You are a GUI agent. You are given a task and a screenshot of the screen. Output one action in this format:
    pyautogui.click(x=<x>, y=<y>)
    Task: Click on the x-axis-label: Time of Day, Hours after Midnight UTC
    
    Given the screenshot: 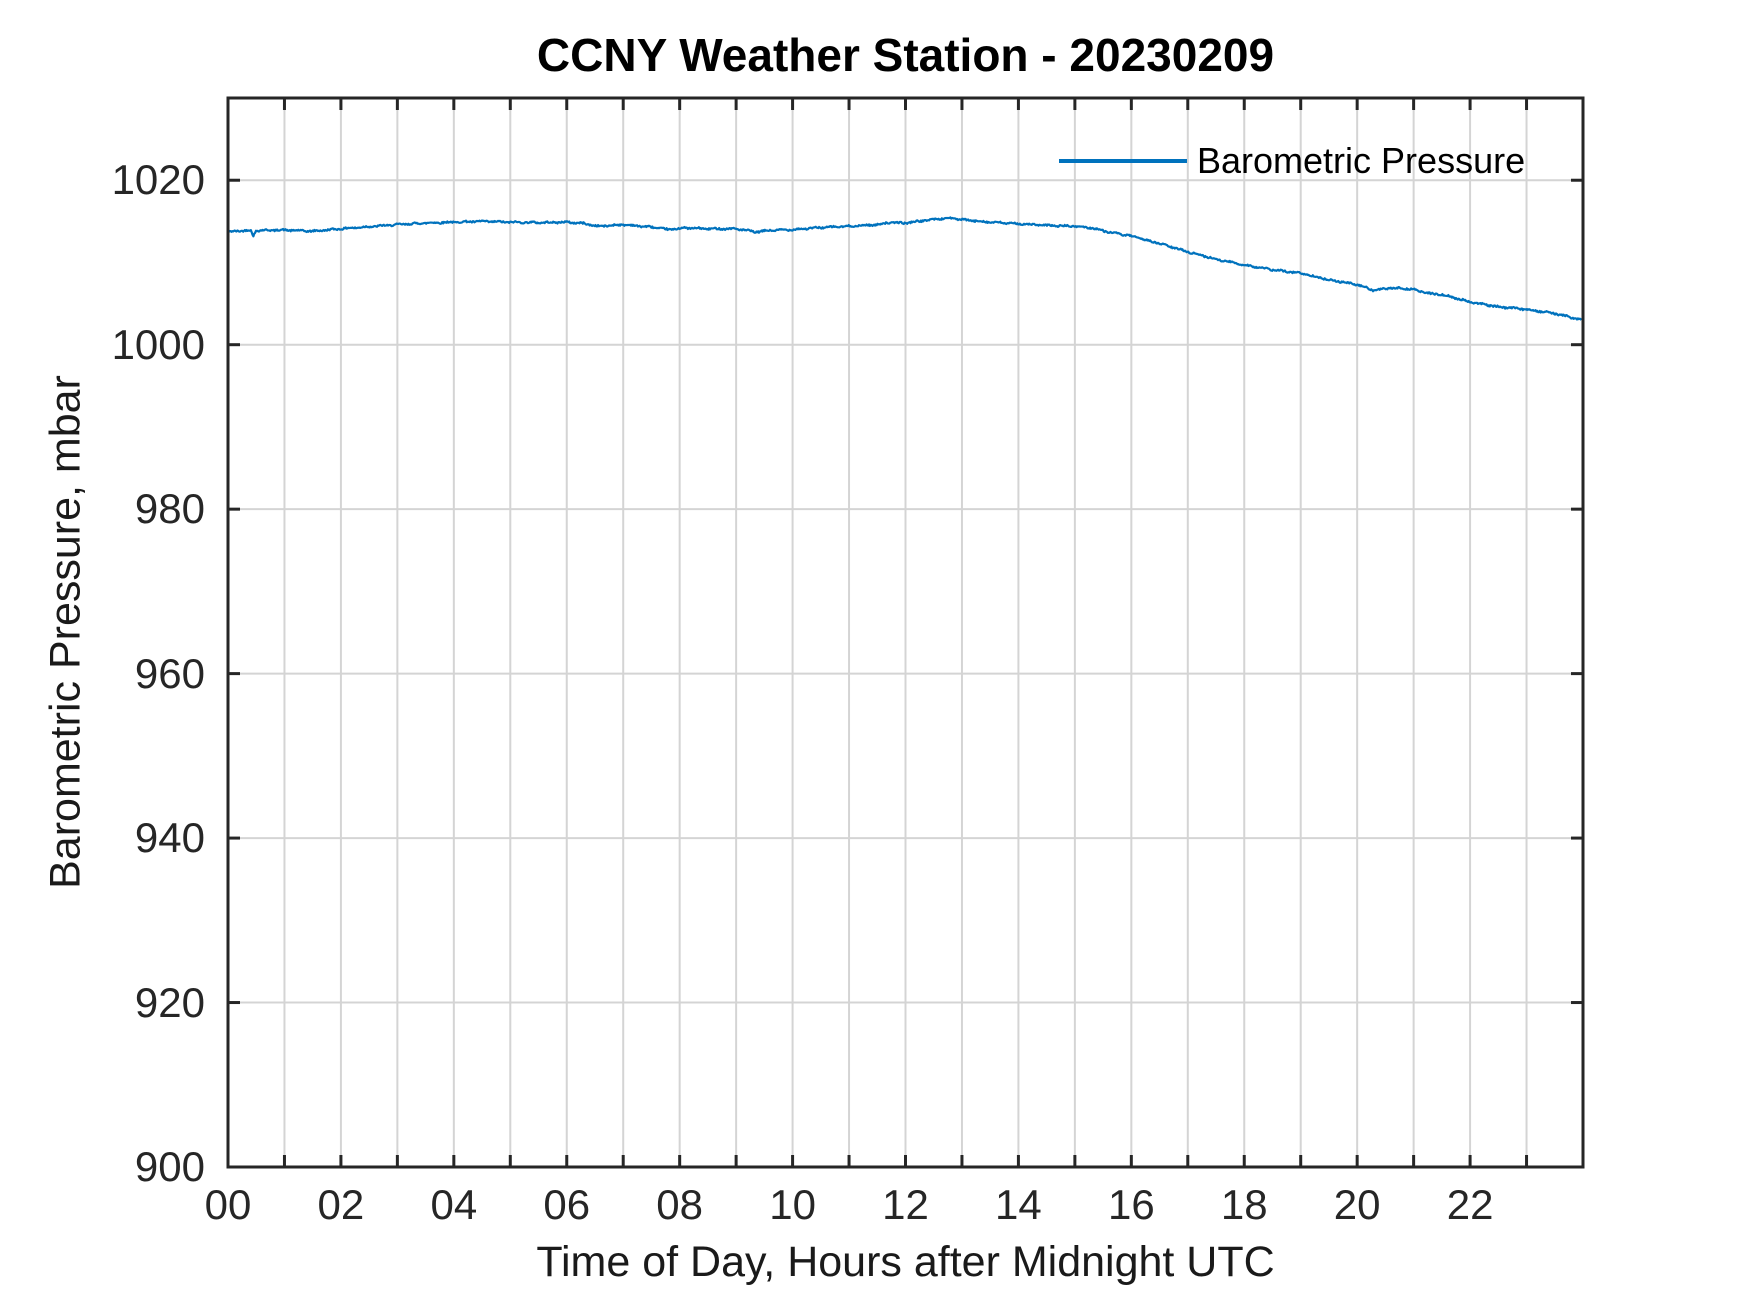 What is the action you would take?
    pyautogui.click(x=905, y=1262)
    